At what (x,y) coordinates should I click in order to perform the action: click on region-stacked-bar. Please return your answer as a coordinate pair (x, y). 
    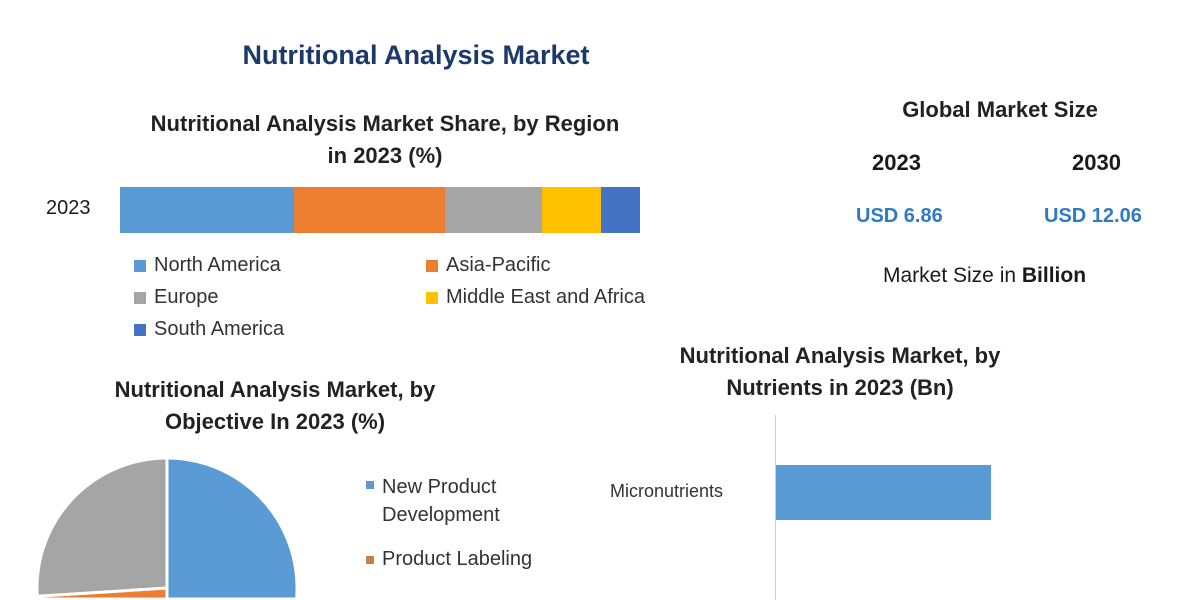
    Looking at the image, I should click on (380, 210).